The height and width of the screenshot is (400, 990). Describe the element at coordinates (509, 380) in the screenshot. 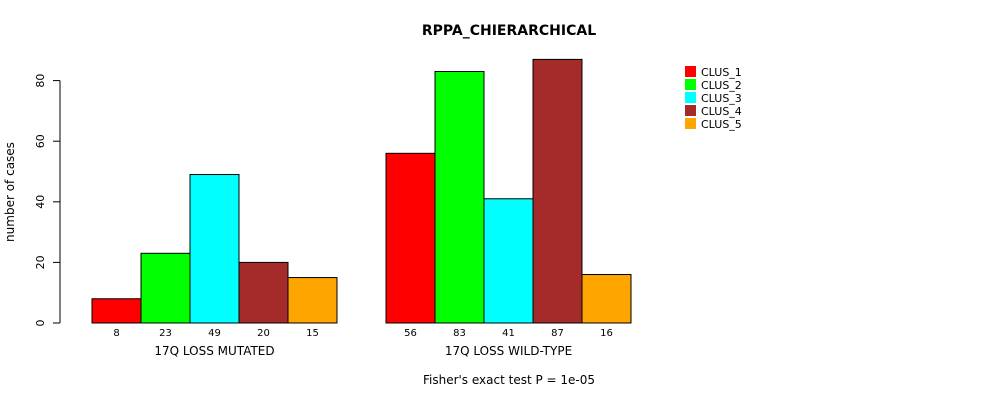

I see `footnote: Fisher's exact test P = 1e-05` at that location.